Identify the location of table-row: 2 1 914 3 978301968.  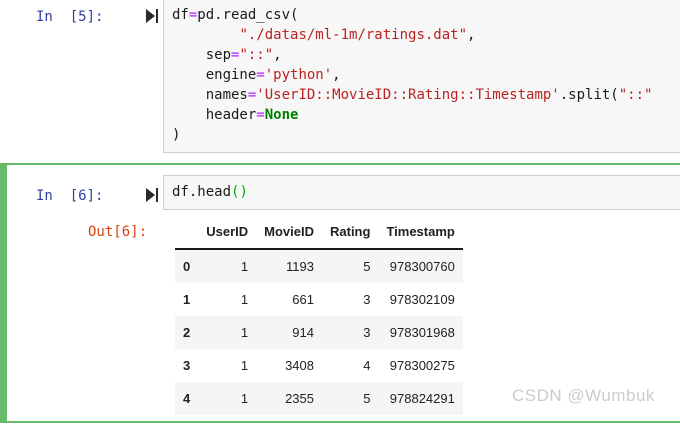
(319, 332).